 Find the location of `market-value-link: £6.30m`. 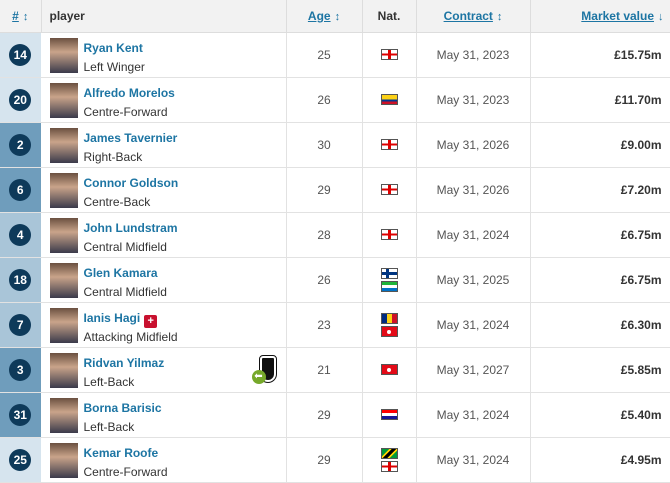

market-value-link: £6.30m is located at coordinates (641, 324).